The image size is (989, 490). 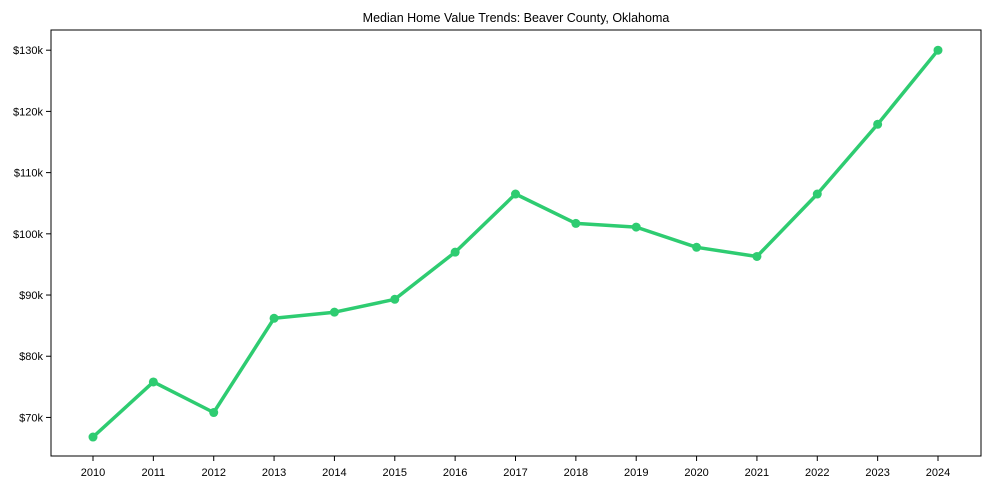 What do you see at coordinates (28, 51) in the screenshot?
I see `y-tick-label: $130k` at bounding box center [28, 51].